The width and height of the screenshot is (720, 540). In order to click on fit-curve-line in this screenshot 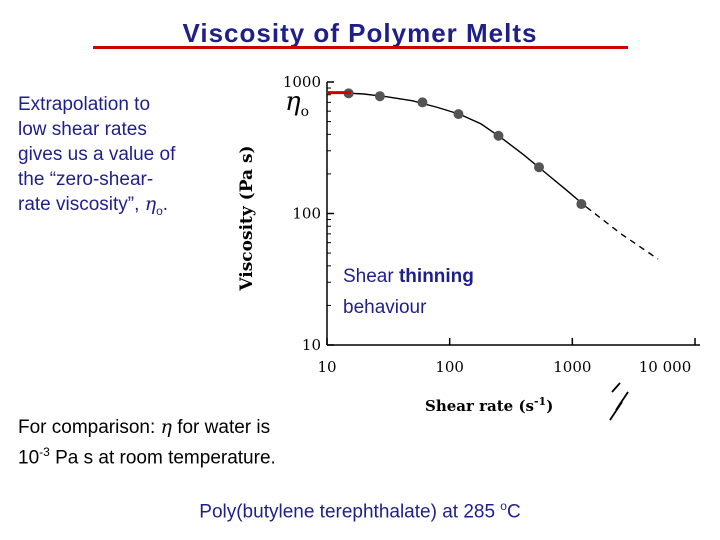, I will do `click(461, 149)`.